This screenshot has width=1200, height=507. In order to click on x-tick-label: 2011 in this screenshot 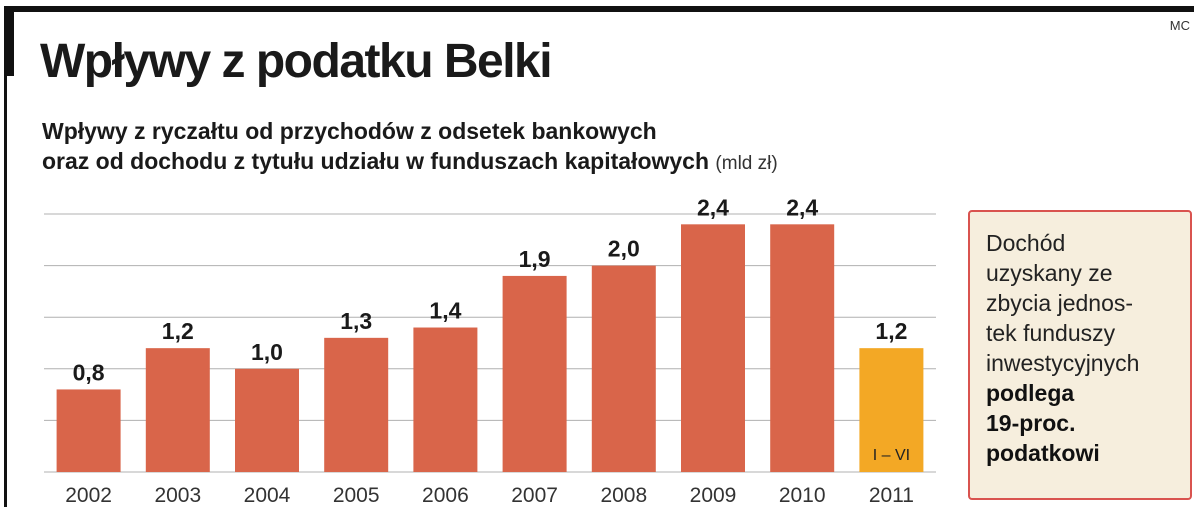, I will do `click(891, 495)`.